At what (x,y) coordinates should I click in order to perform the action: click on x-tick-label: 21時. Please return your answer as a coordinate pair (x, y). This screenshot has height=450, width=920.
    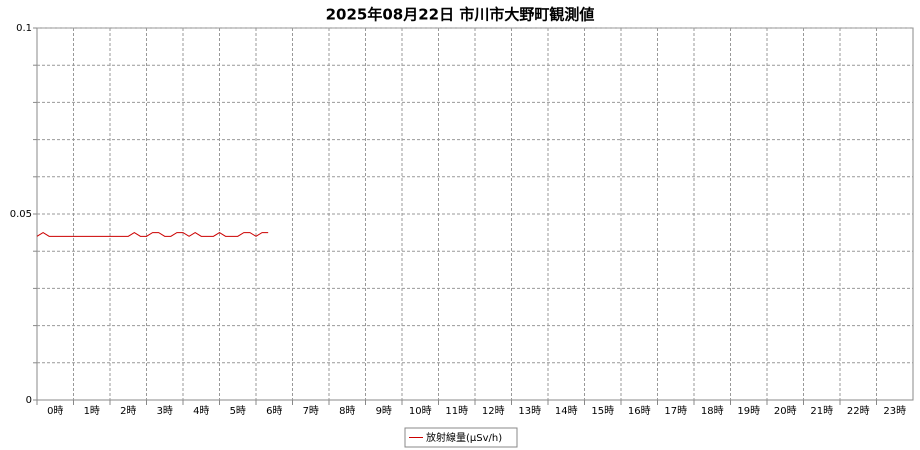
    Looking at the image, I should click on (821, 411).